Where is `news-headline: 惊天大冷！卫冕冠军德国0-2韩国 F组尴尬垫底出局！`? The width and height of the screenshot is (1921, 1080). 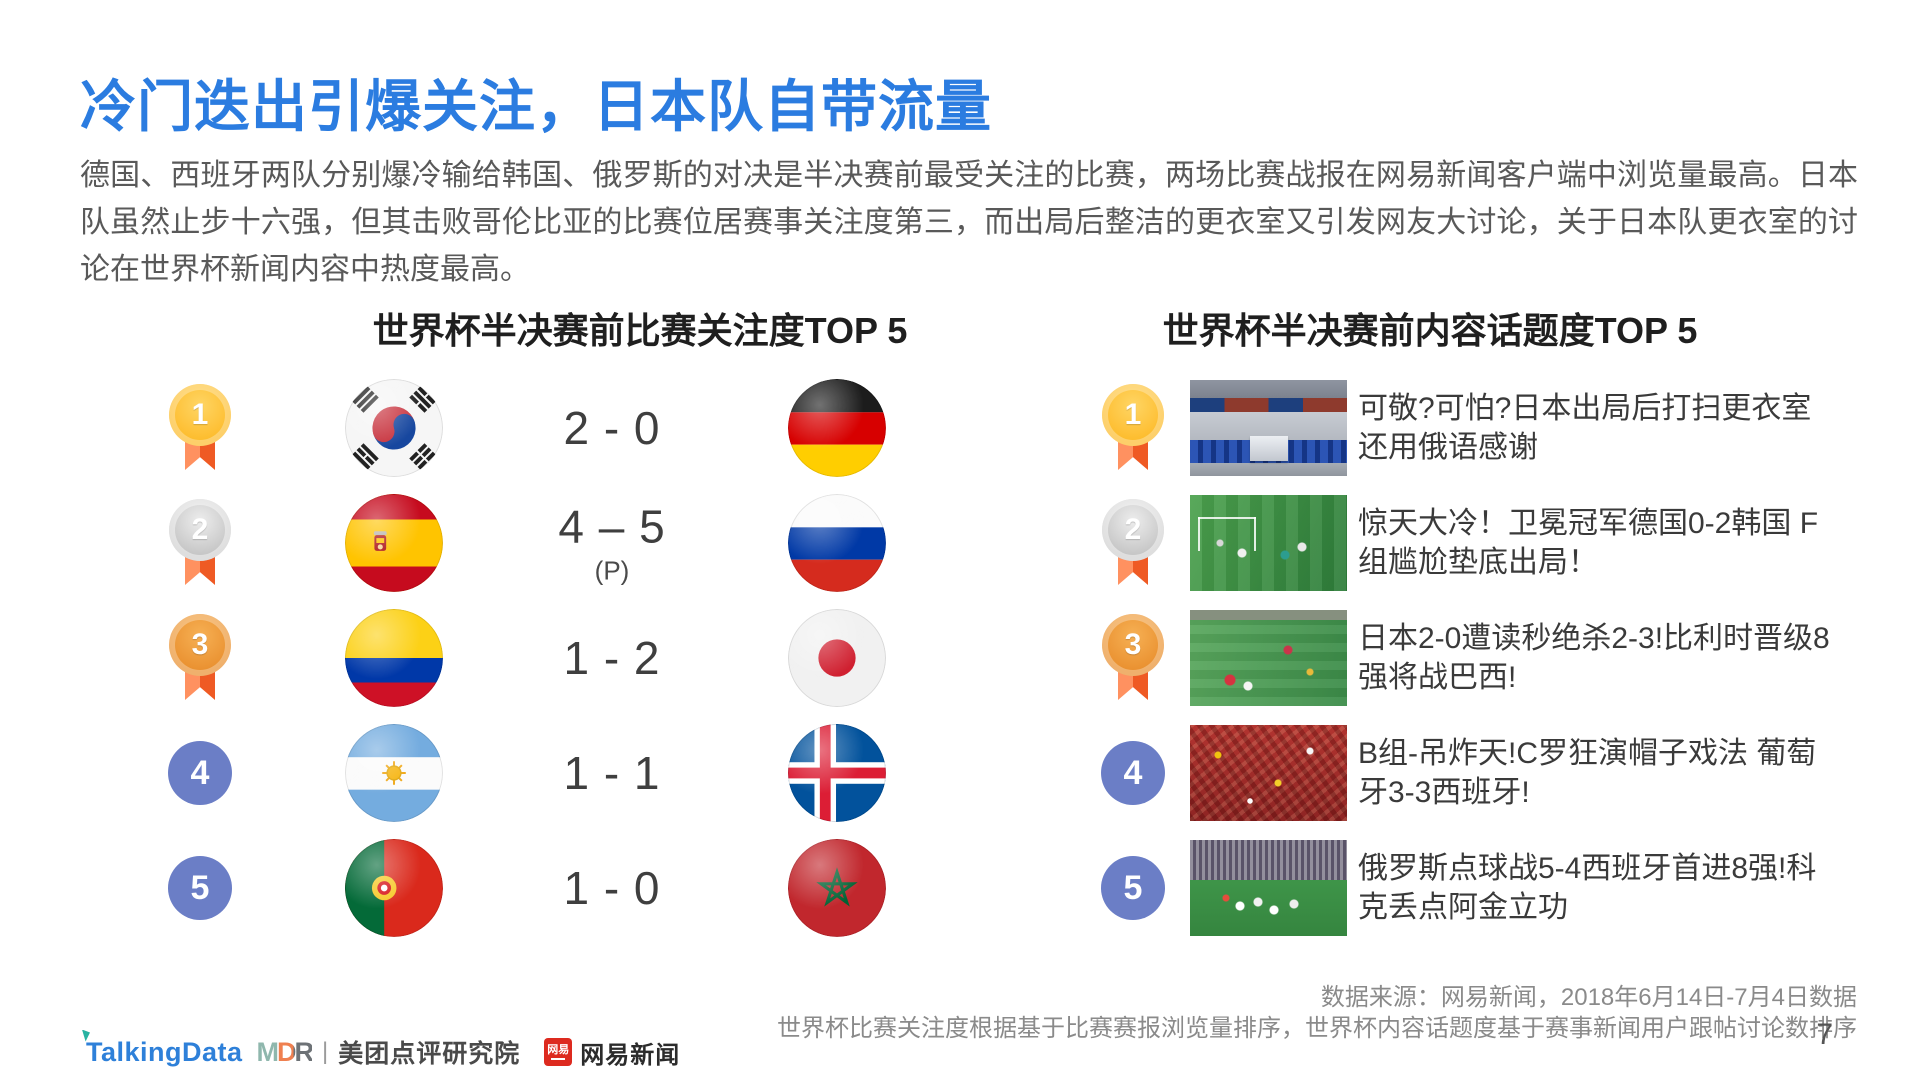 news-headline: 惊天大冷！卫冕冠军德国0-2韩国 F组尴尬垫底出局！ is located at coordinates (1588, 543).